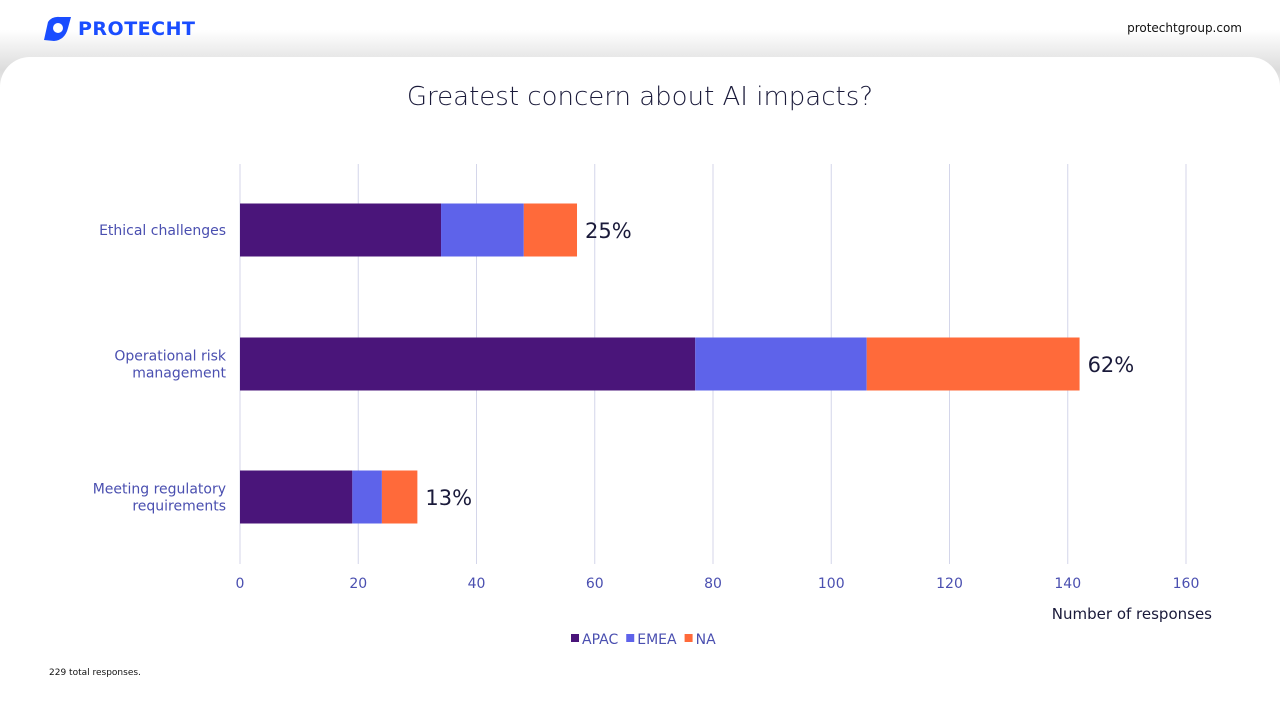  Describe the element at coordinates (137, 29) in the screenshot. I see `brand-name: PROTECHT` at that location.